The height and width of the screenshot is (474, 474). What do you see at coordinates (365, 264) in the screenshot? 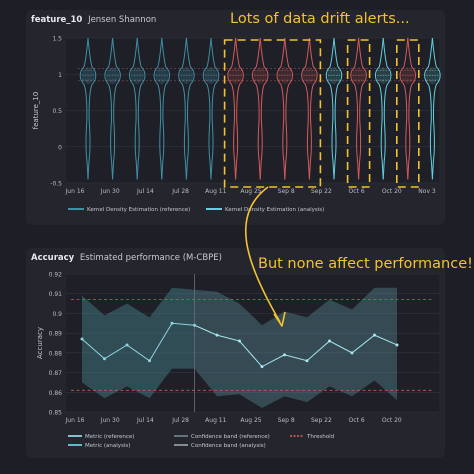
I see `performance-note-annotation: But none affect performance!` at bounding box center [365, 264].